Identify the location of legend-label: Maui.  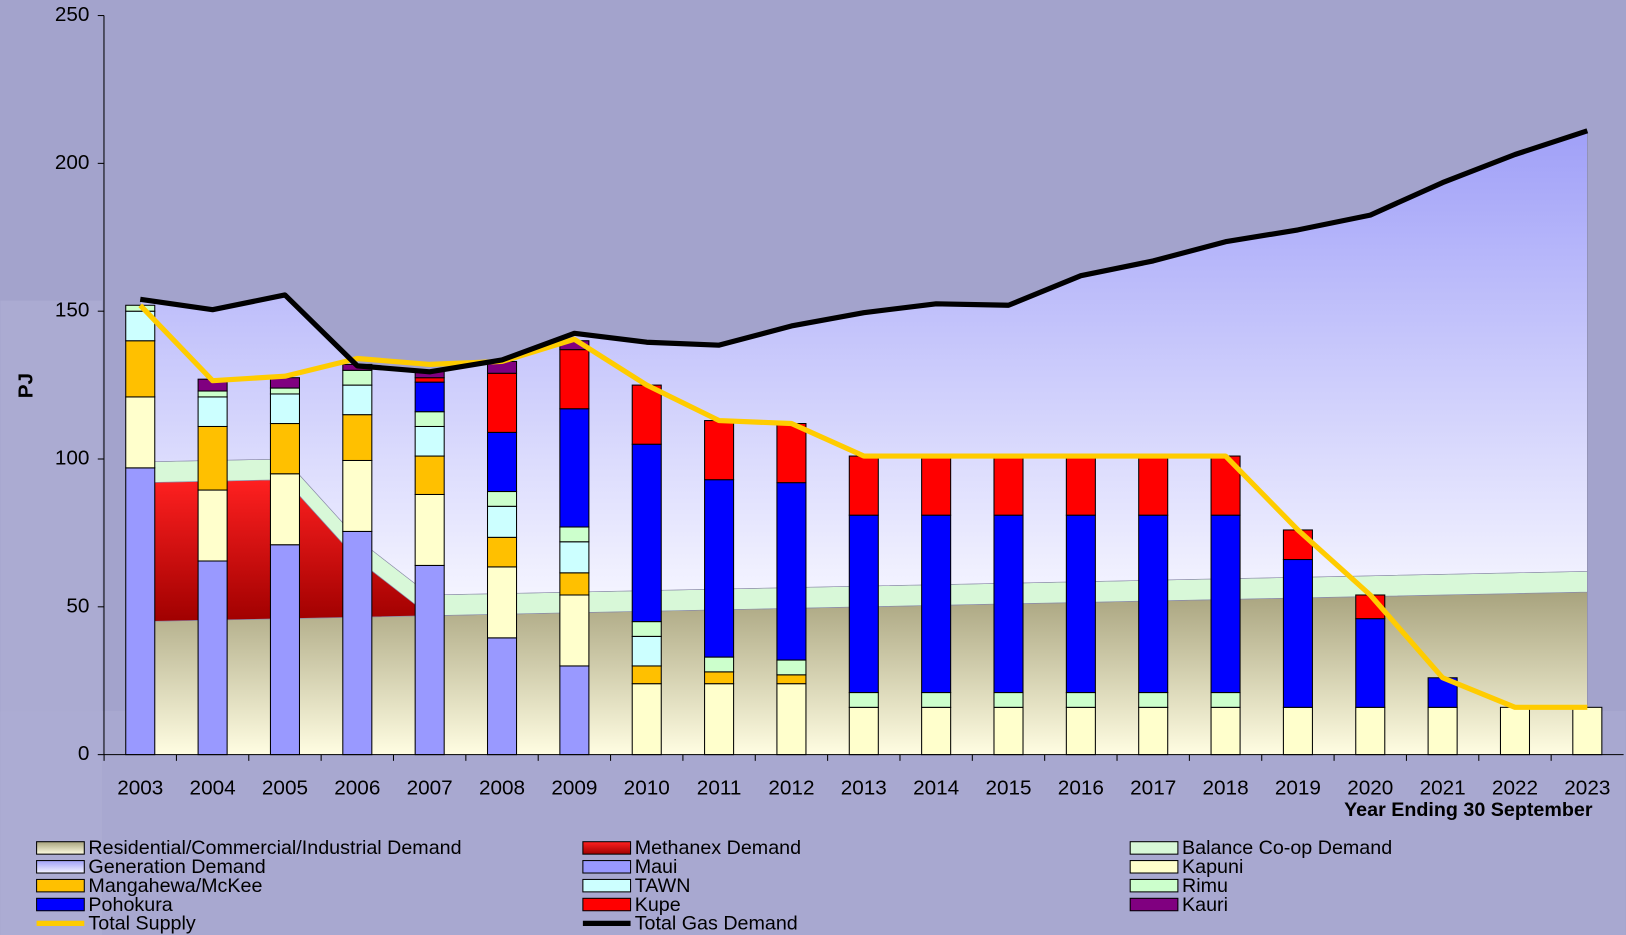
(656, 867).